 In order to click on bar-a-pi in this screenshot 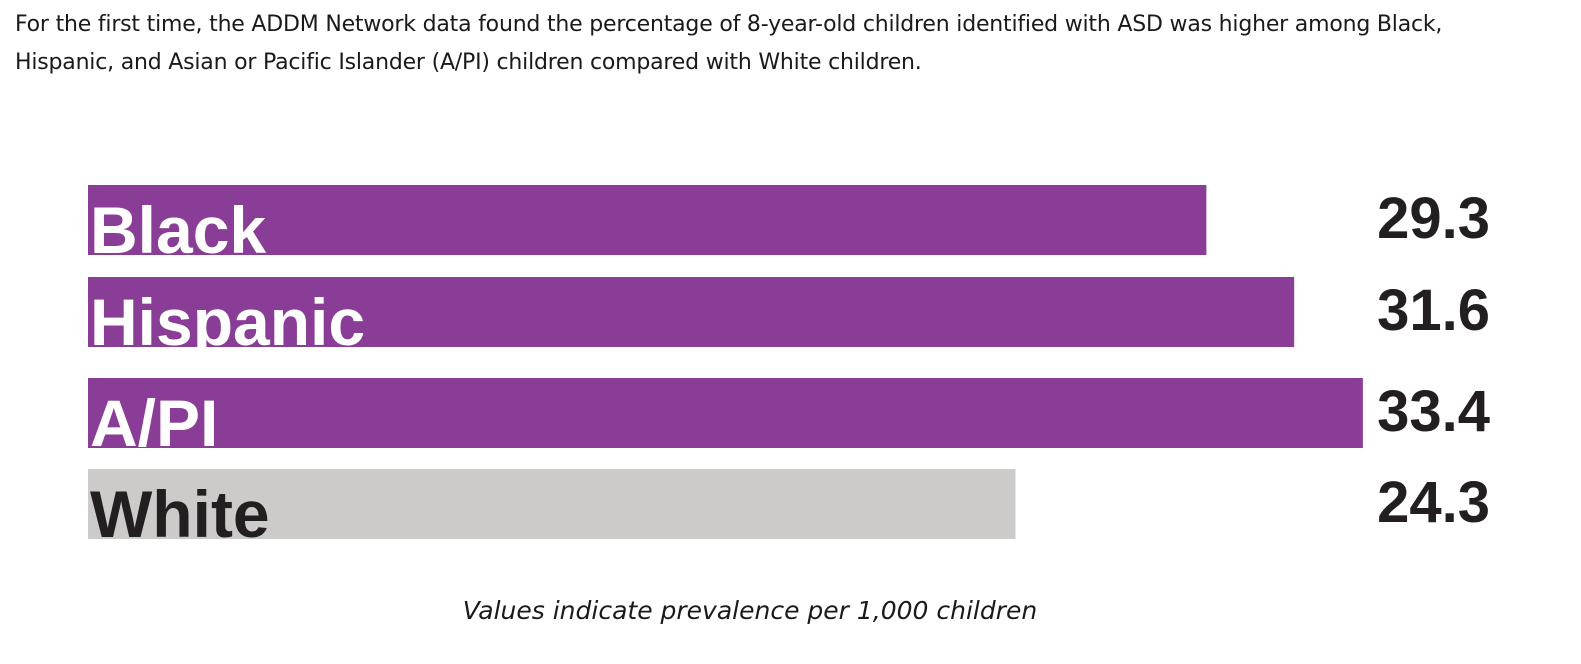, I will do `click(725, 413)`.